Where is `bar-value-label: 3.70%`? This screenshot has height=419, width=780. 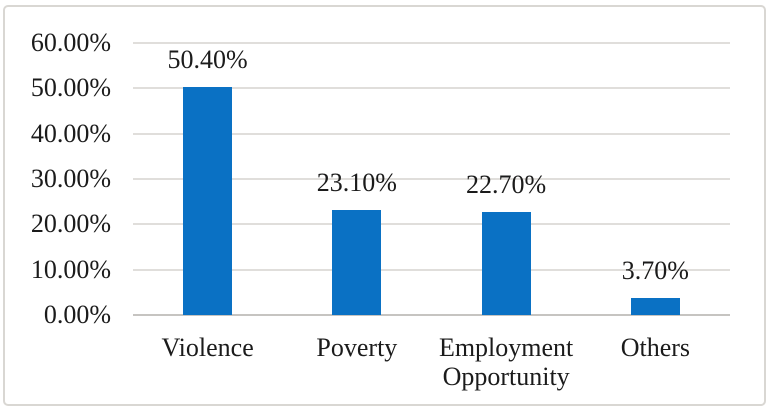
bar-value-label: 3.70% is located at coordinates (655, 271).